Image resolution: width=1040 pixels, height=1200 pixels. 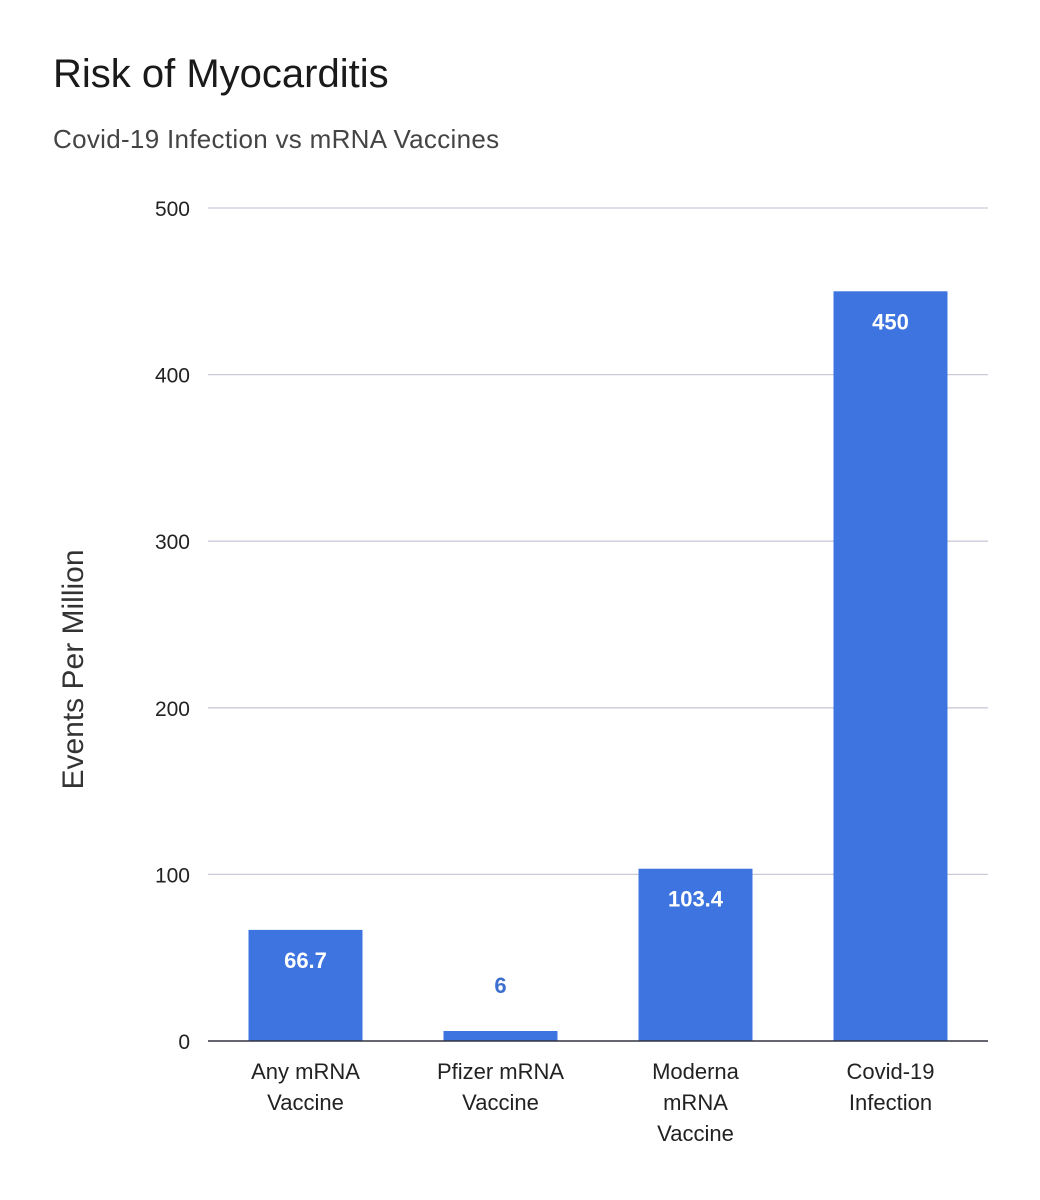 What do you see at coordinates (696, 1071) in the screenshot?
I see `x-category-label: Moderna` at bounding box center [696, 1071].